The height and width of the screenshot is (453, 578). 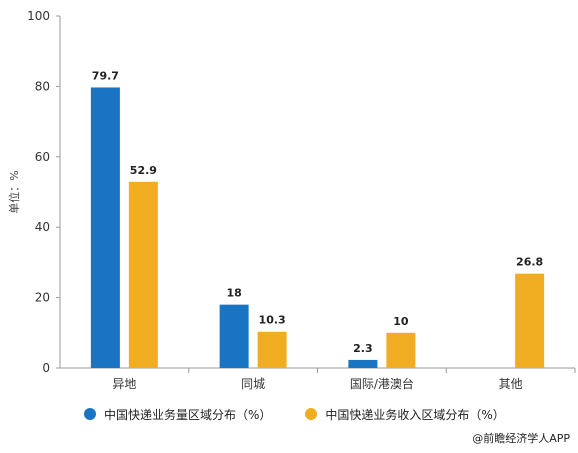 I want to click on y-tick-label: 60, so click(x=42, y=157).